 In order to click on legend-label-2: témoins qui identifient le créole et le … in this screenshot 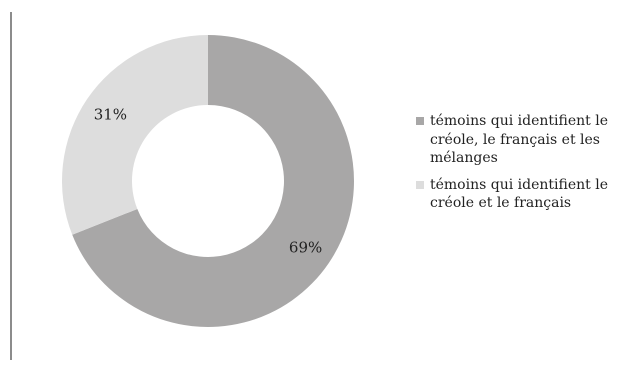, I will do `click(519, 194)`.